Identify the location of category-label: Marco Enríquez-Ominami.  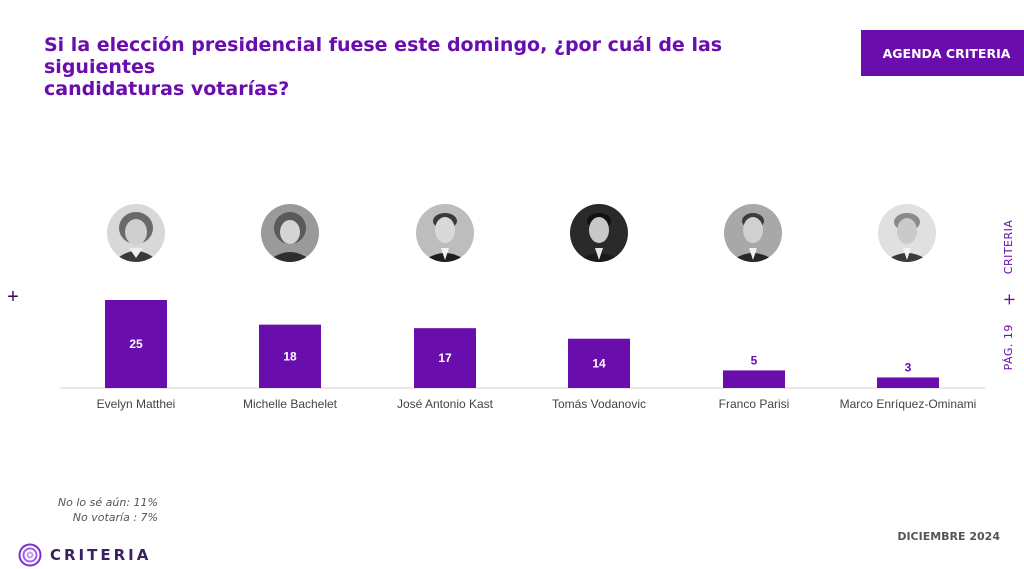
(908, 404).